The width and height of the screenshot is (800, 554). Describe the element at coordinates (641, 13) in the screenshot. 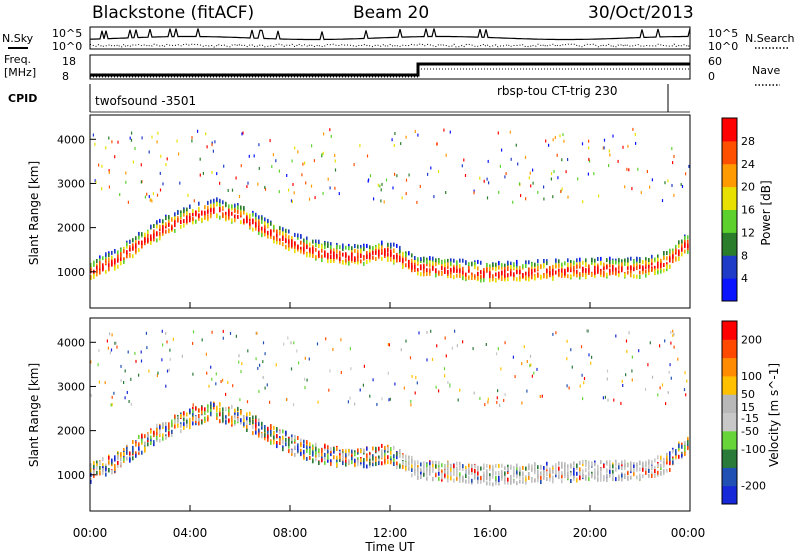

I see `date-title: 30/Oct/2013` at that location.